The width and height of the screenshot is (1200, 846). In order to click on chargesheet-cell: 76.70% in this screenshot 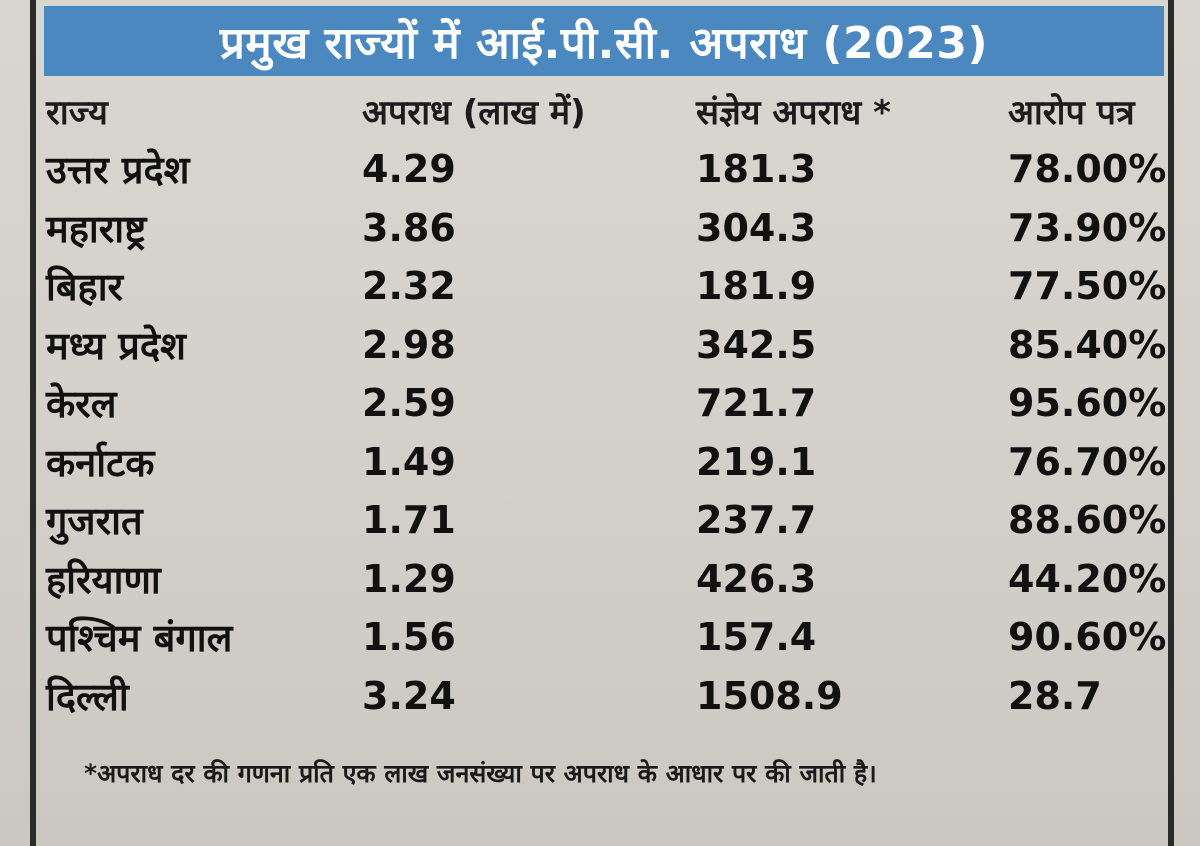, I will do `click(1087, 461)`.